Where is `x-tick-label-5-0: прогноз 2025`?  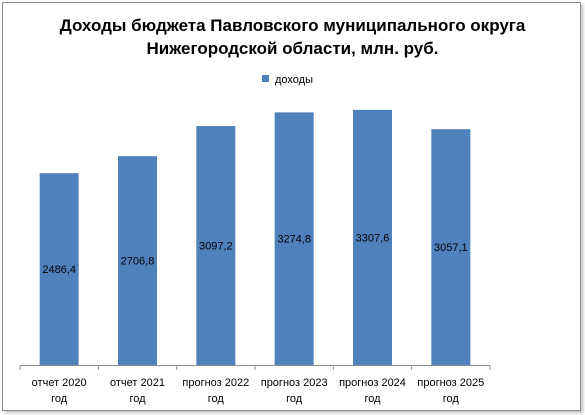 x-tick-label-5-0: прогноз 2025 is located at coordinates (450, 383).